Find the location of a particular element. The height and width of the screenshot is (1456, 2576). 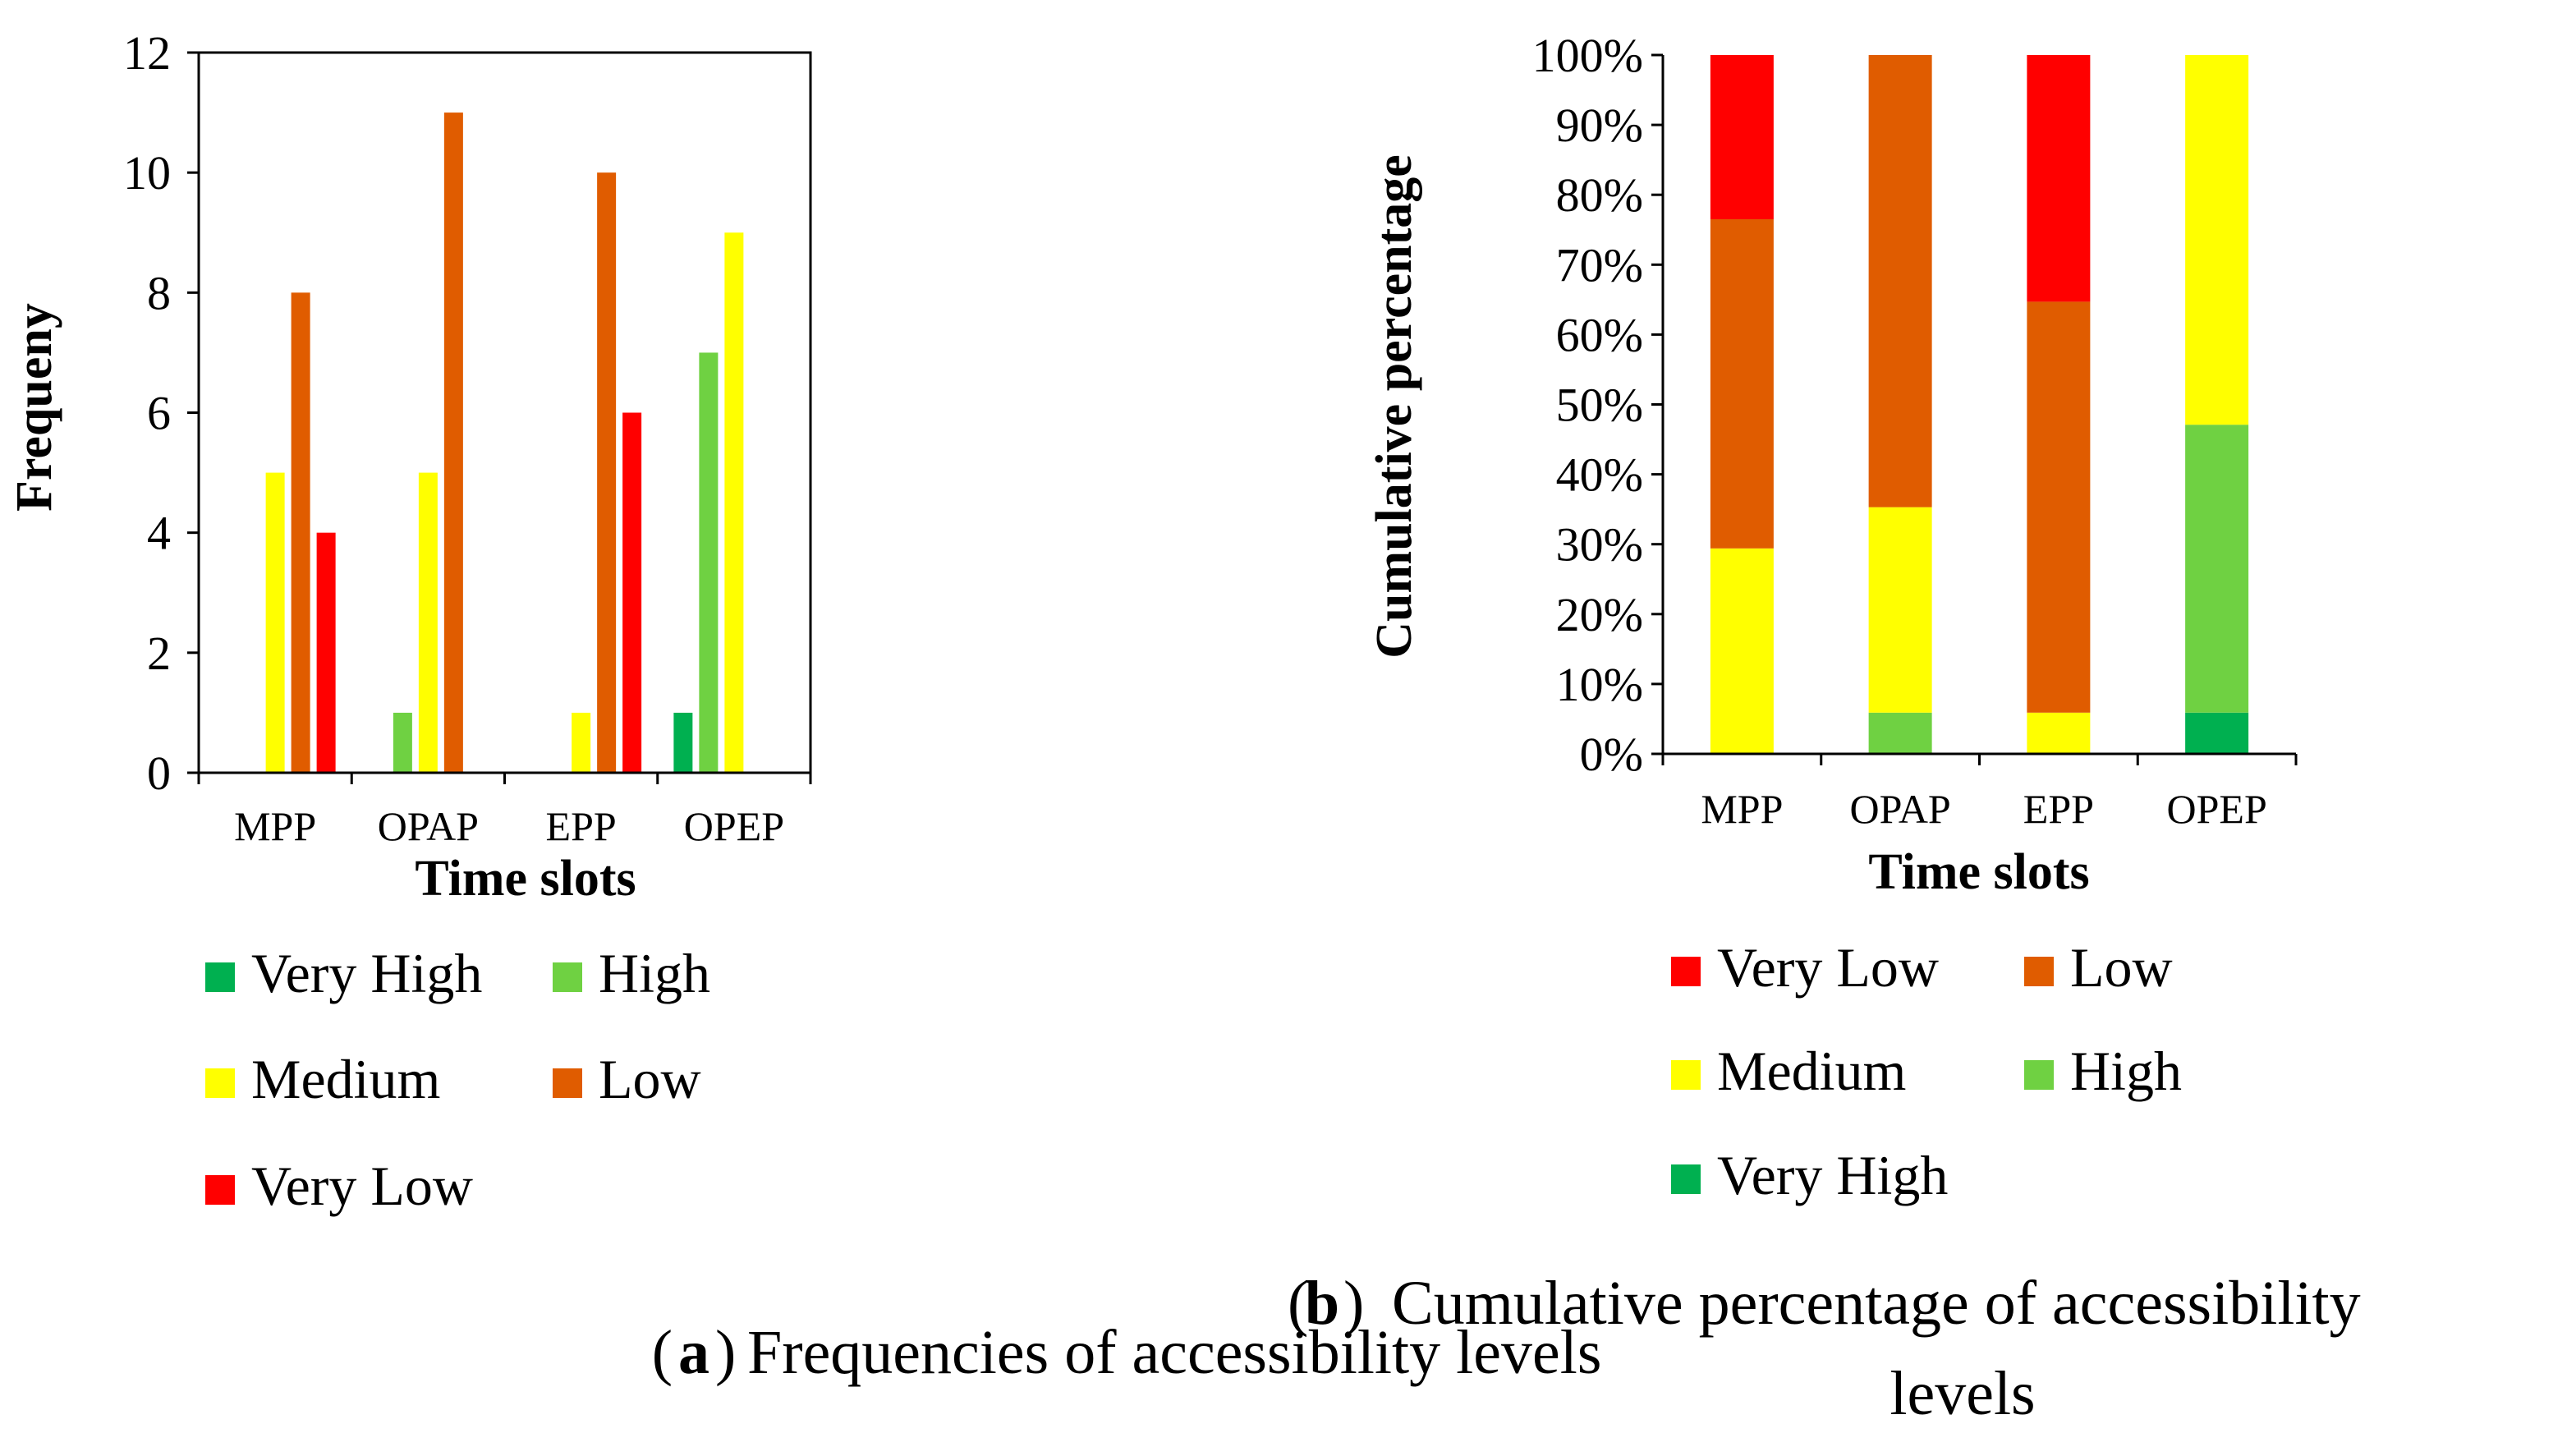

chart-a-legend-label-medium: Medium is located at coordinates (345, 1079).